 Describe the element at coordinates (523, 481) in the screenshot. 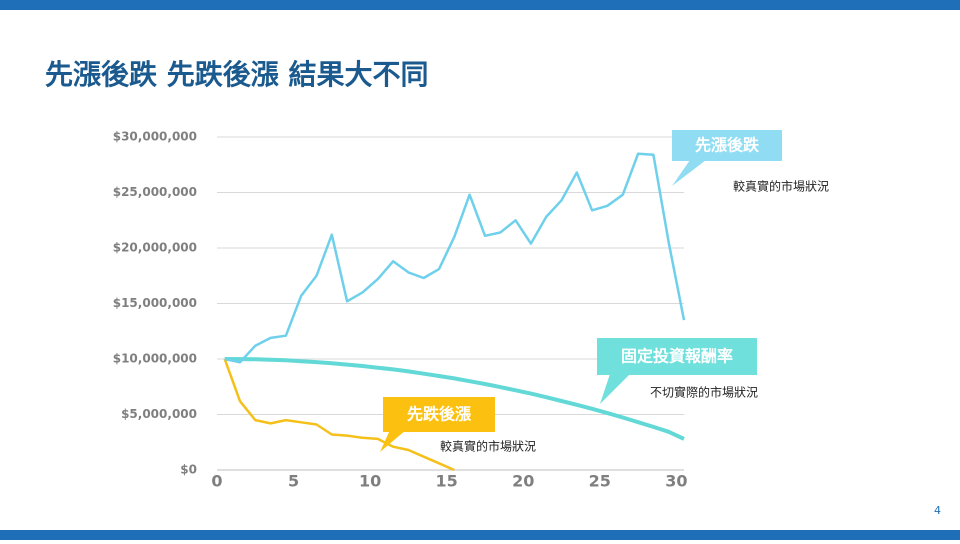

I see `x-tick-label: 20` at that location.